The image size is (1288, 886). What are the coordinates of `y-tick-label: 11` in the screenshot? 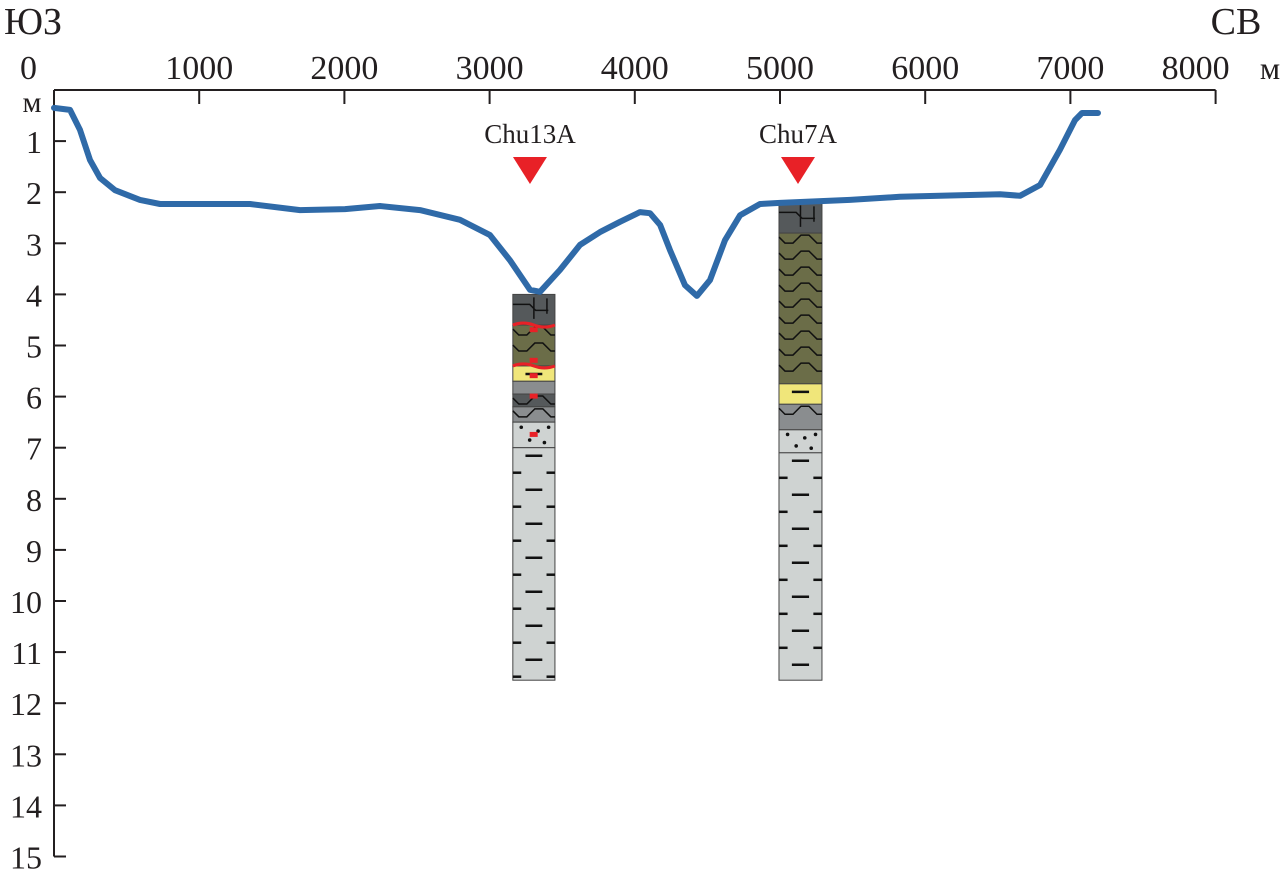 It's located at (26, 653).